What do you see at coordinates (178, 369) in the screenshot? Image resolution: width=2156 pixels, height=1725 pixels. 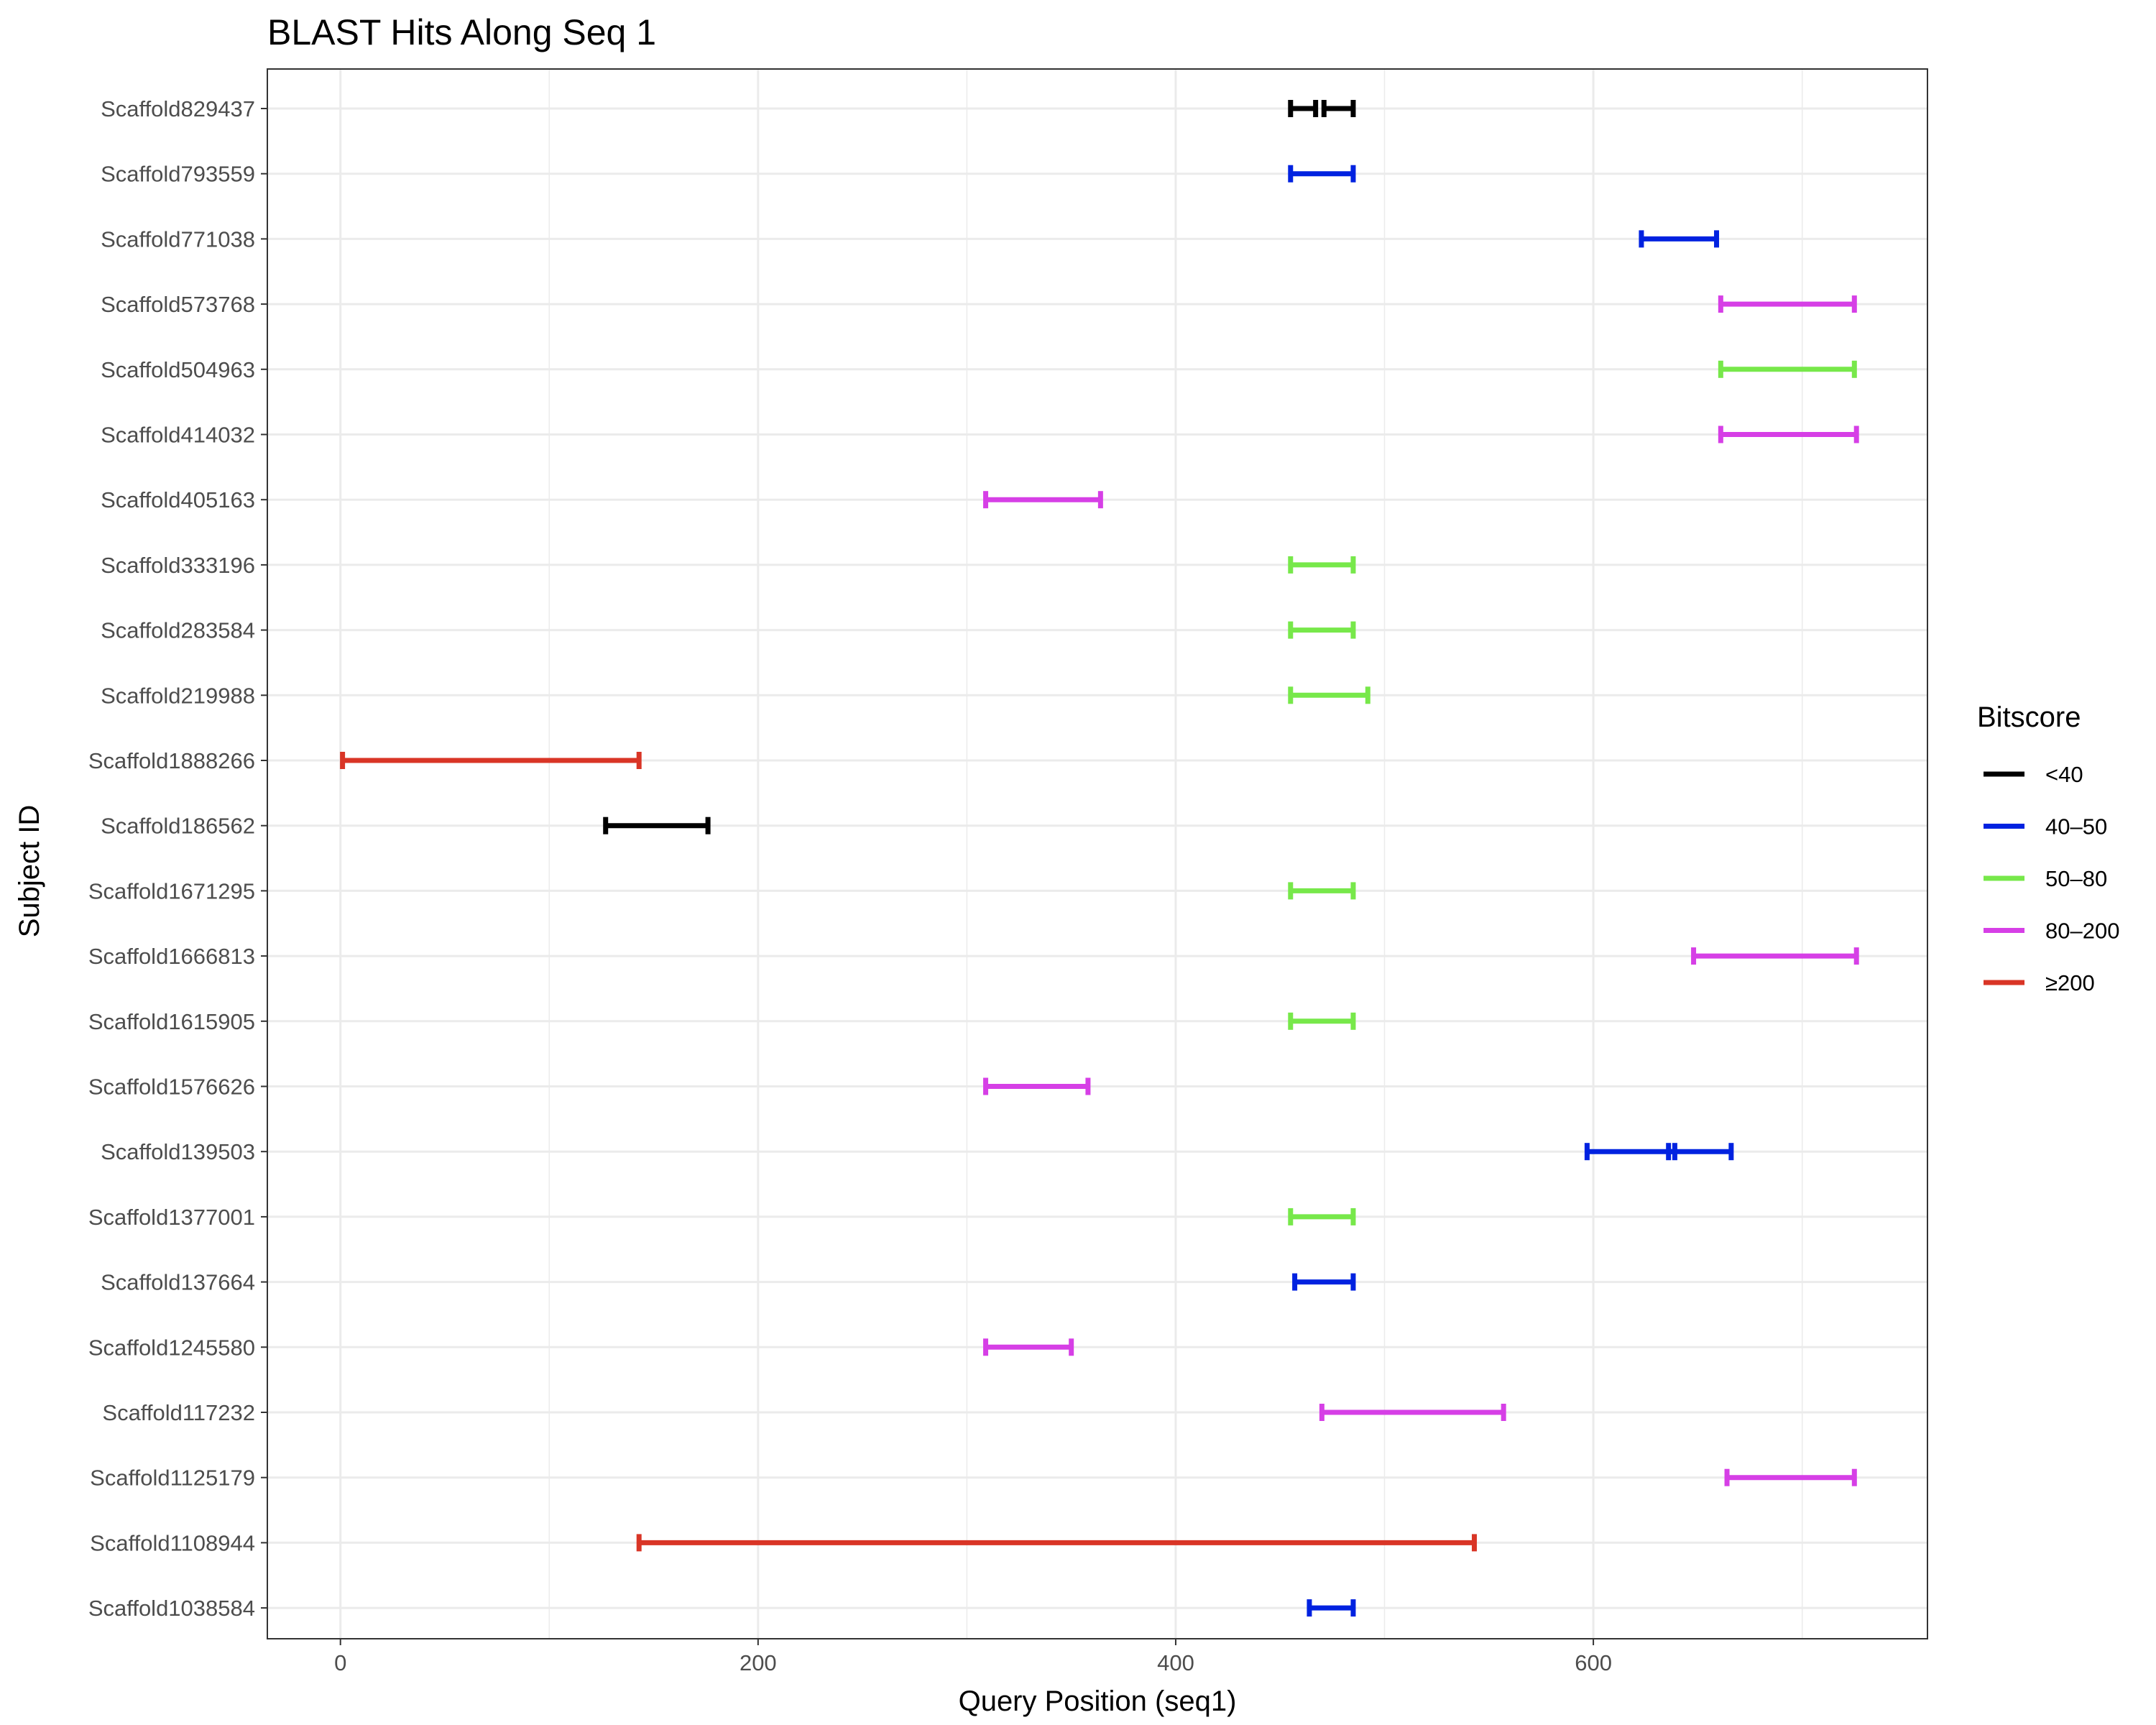 I see `y-tick-label: Scaffold504963` at bounding box center [178, 369].